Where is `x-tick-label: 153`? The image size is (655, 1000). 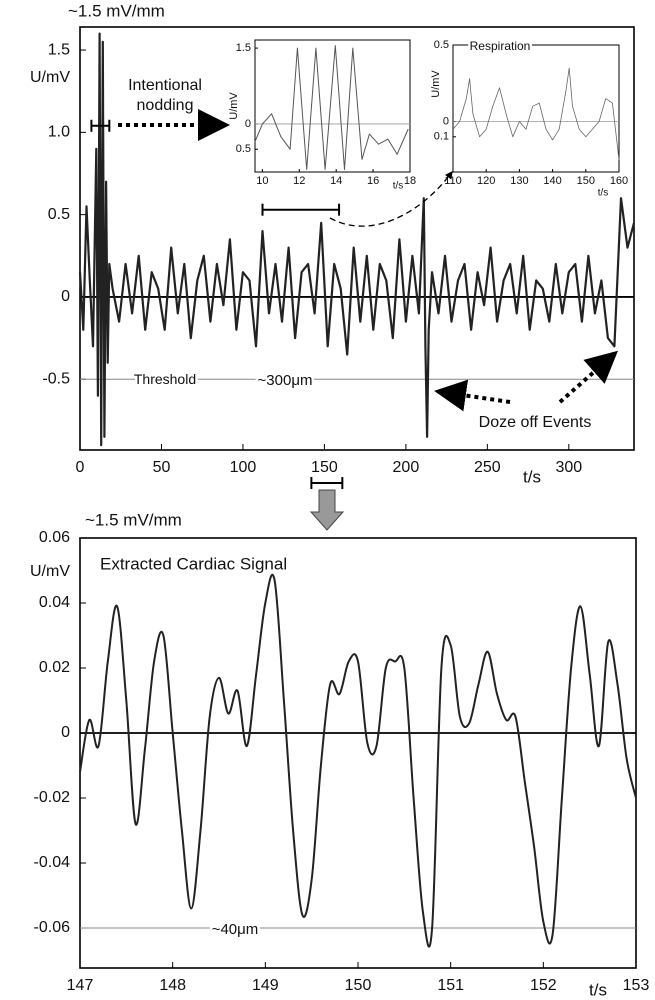 x-tick-label: 153 is located at coordinates (636, 985).